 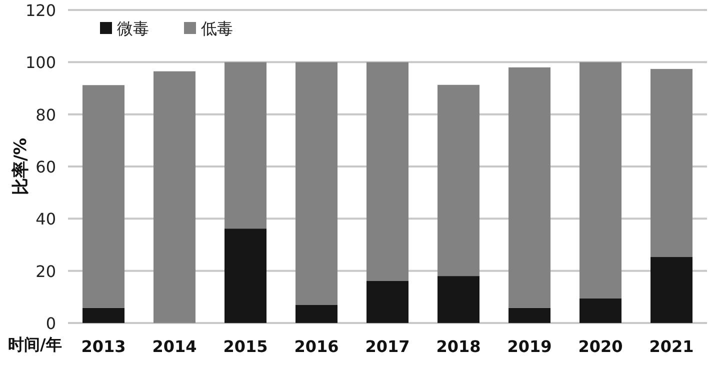 I want to click on x-tick-label: 2016, so click(x=316, y=346).